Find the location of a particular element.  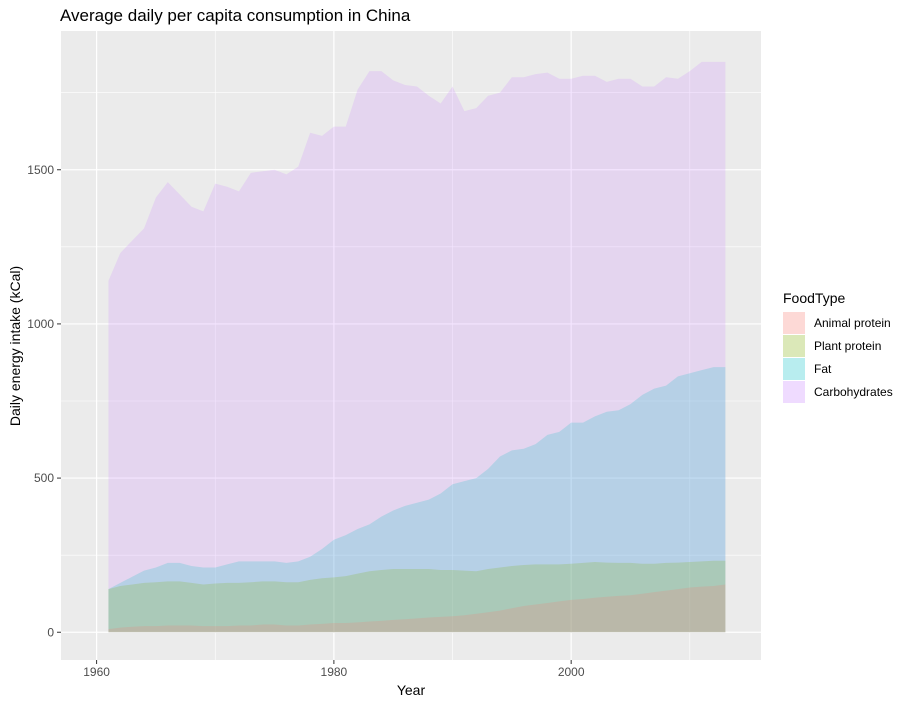

area-animal-protein is located at coordinates (417, 608).